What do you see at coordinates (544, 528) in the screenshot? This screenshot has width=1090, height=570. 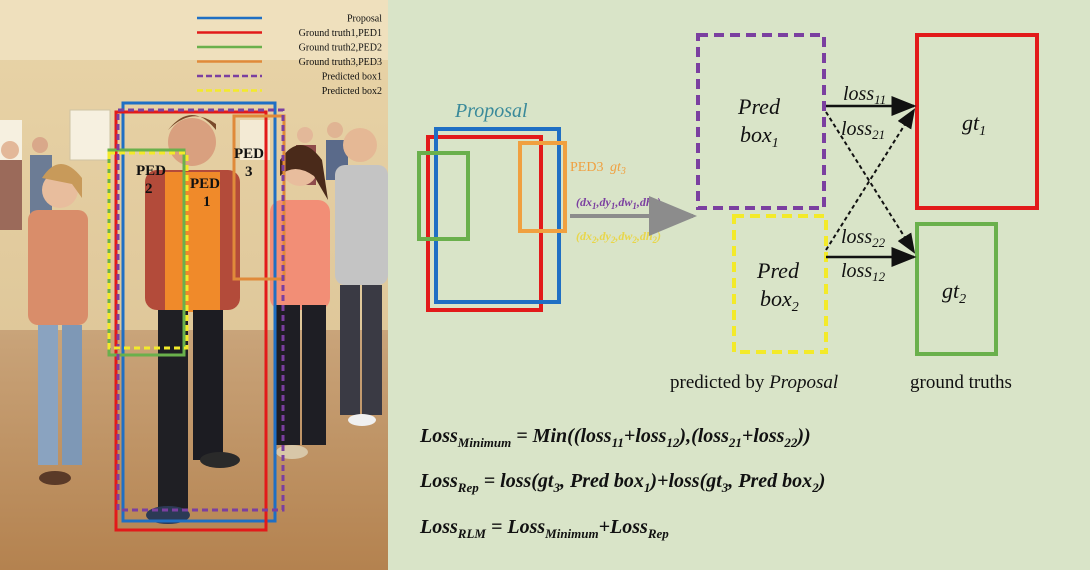 I see `formula-loss-rlm: LossRLM = LossMinimum+LossRep` at bounding box center [544, 528].